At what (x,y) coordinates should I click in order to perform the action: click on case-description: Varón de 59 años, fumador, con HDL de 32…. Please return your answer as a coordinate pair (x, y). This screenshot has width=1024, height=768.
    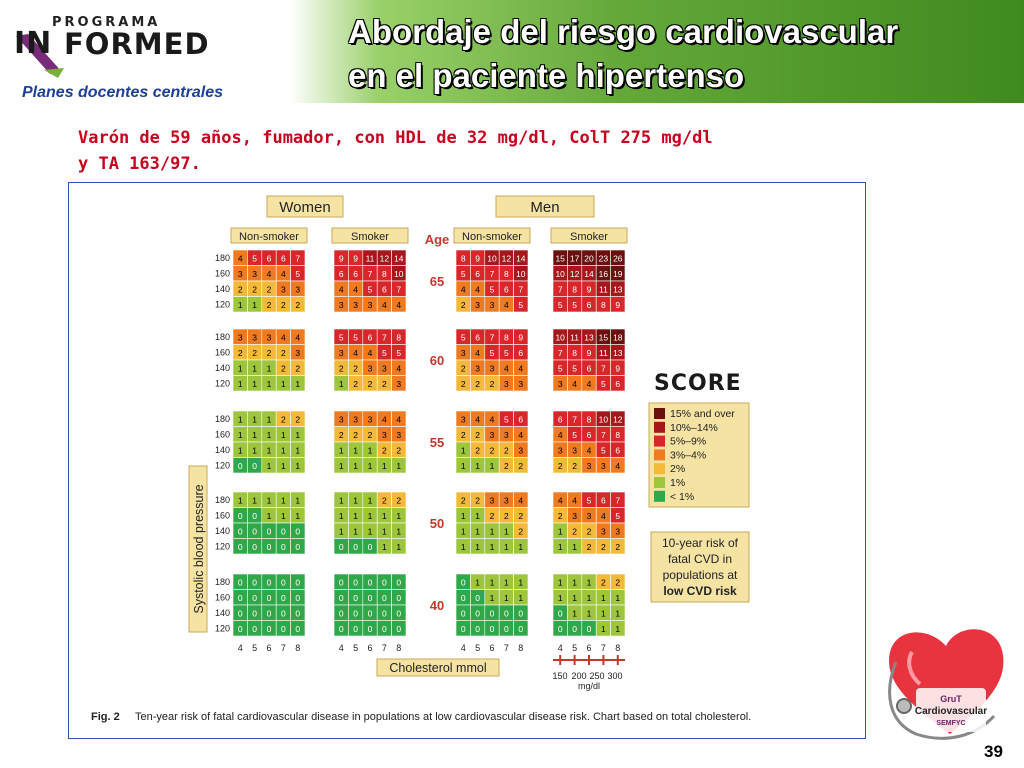
    Looking at the image, I should click on (508, 151).